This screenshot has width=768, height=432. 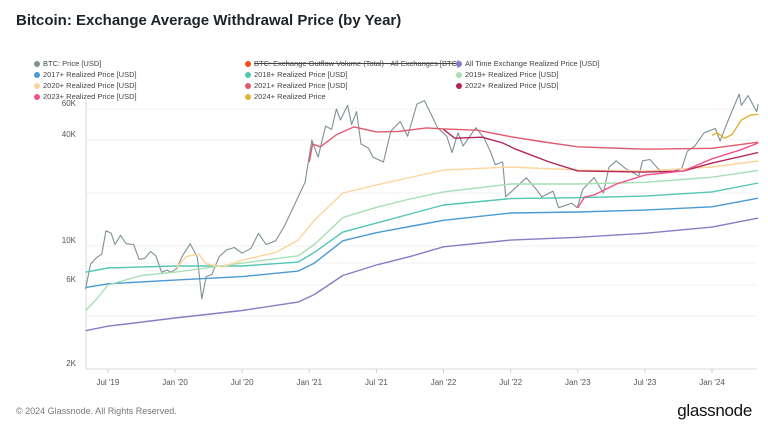 I want to click on series-line-2023-realized-price-usd, so click(x=668, y=175).